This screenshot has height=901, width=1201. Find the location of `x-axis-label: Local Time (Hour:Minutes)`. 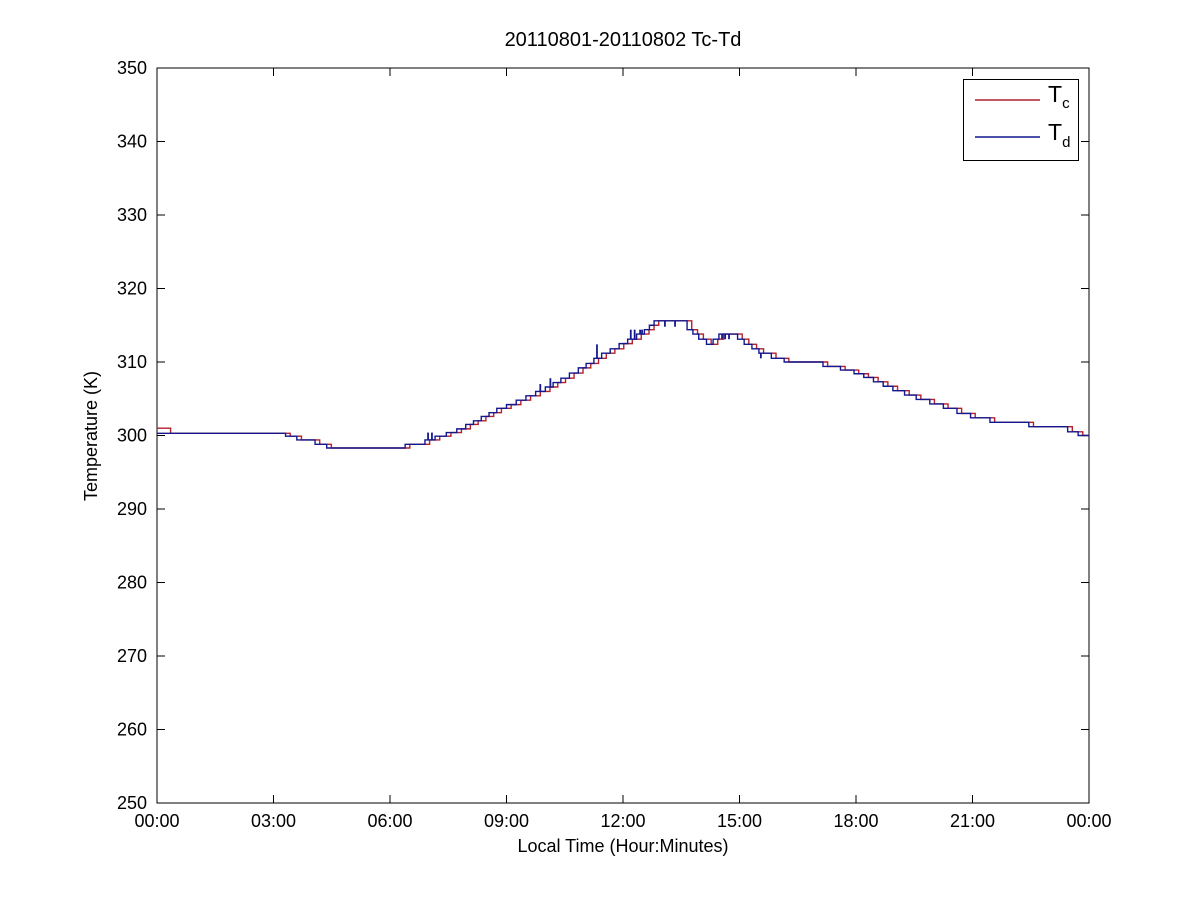

x-axis-label: Local Time (Hour:Minutes) is located at coordinates (622, 846).